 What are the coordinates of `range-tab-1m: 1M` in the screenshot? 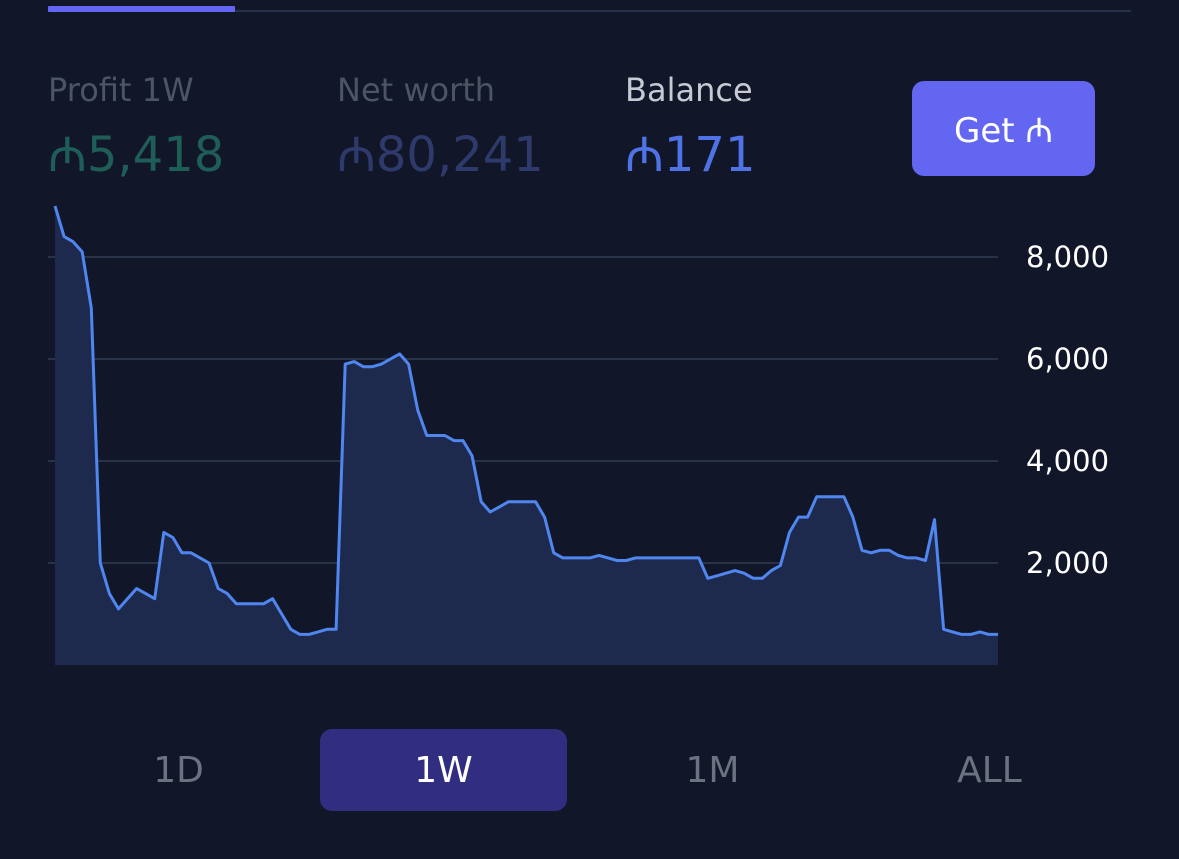 It's located at (712, 770).